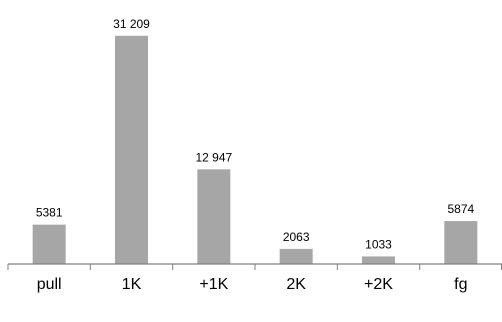  Describe the element at coordinates (252, 284) in the screenshot. I see `x-axis-tick-labels-group: pull 1K +1K 2K +2K fg` at that location.